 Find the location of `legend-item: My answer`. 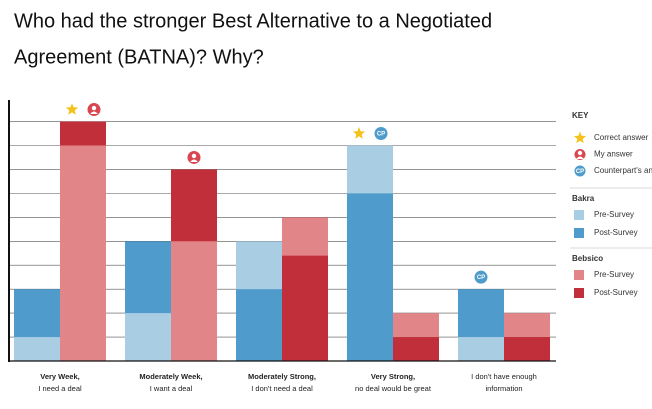

legend-item: My answer is located at coordinates (613, 154).